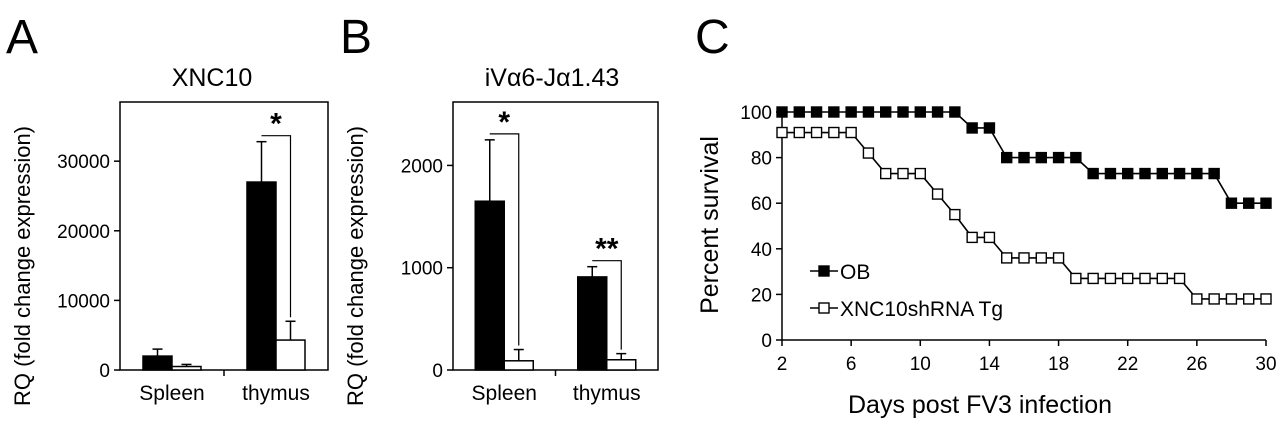 This screenshot has width=1280, height=422. What do you see at coordinates (851, 364) in the screenshot?
I see `x-tick-label: 6` at bounding box center [851, 364].